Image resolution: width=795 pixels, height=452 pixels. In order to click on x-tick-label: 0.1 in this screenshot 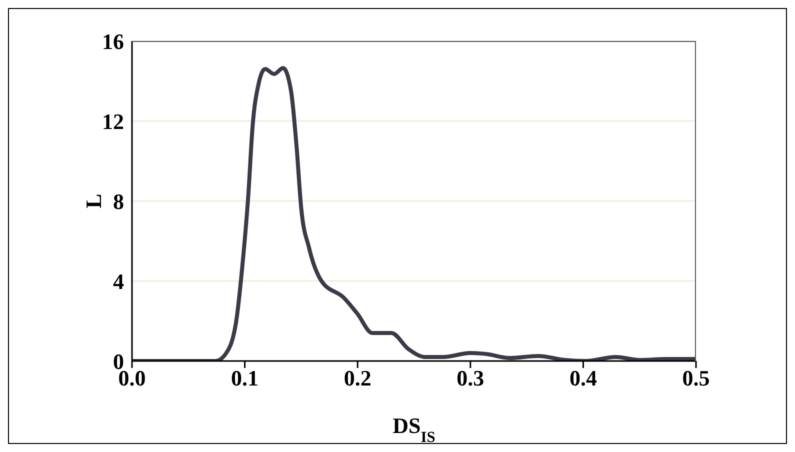, I will do `click(245, 378)`.